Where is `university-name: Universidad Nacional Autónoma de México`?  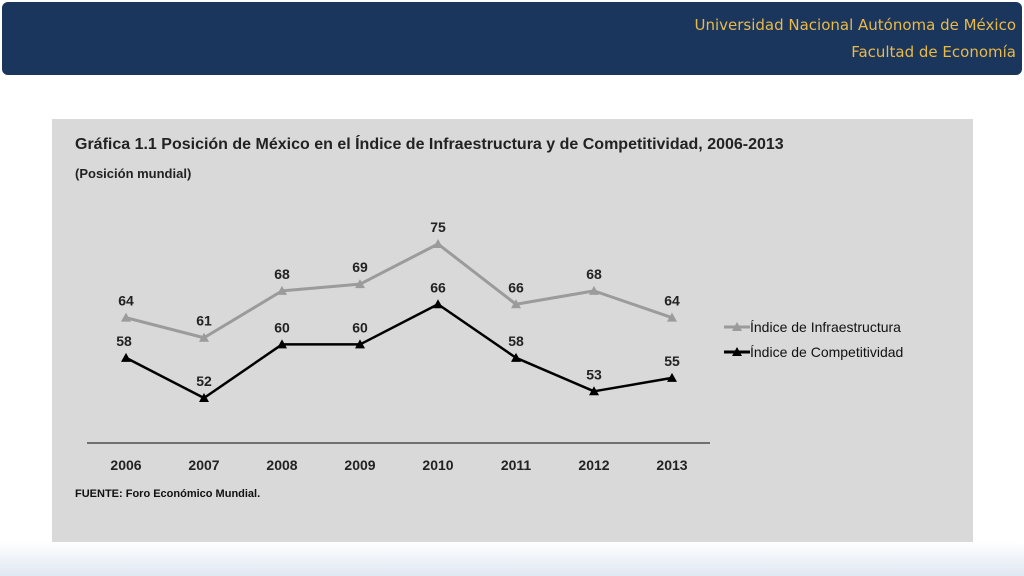
university-name: Universidad Nacional Autónoma de México is located at coordinates (855, 25).